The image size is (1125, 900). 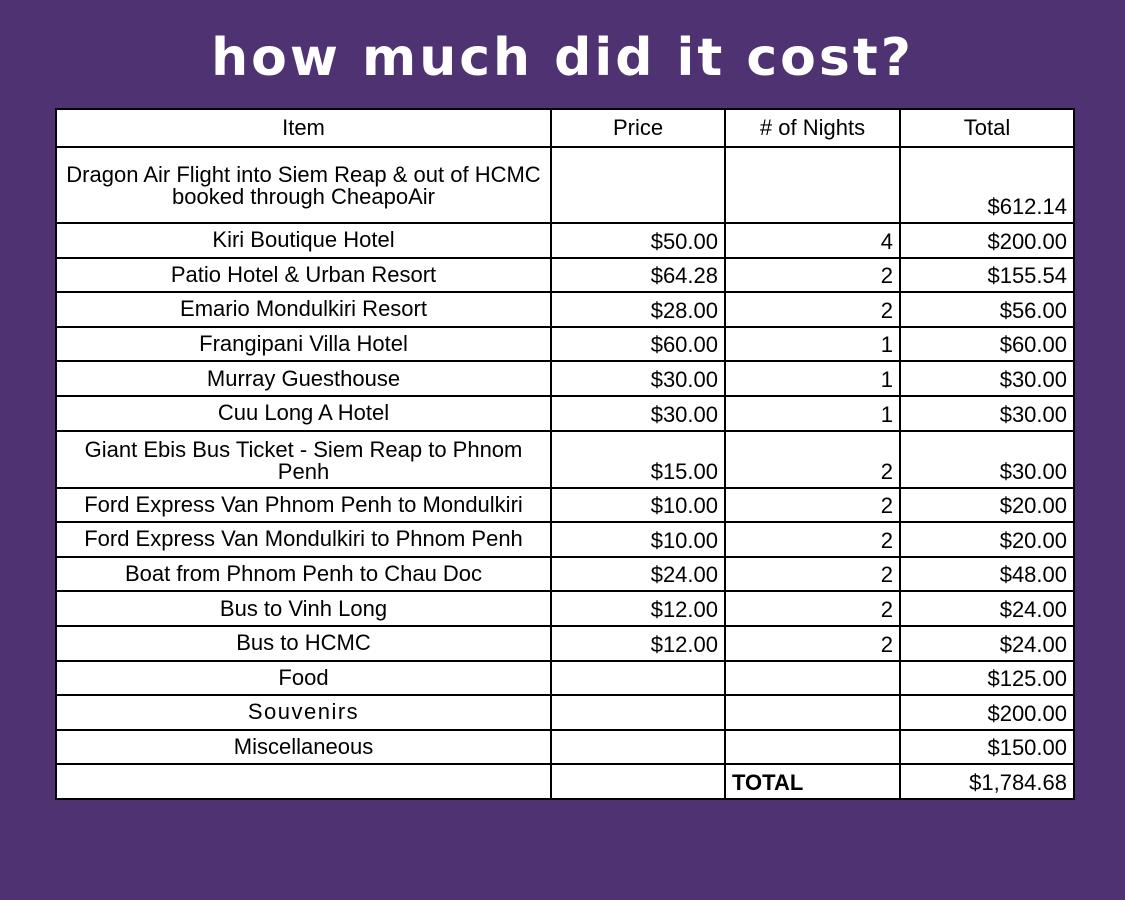 I want to click on table-row: Emario Mondulkiri Resort $28.00 2 $56.00, so click(x=565, y=309).